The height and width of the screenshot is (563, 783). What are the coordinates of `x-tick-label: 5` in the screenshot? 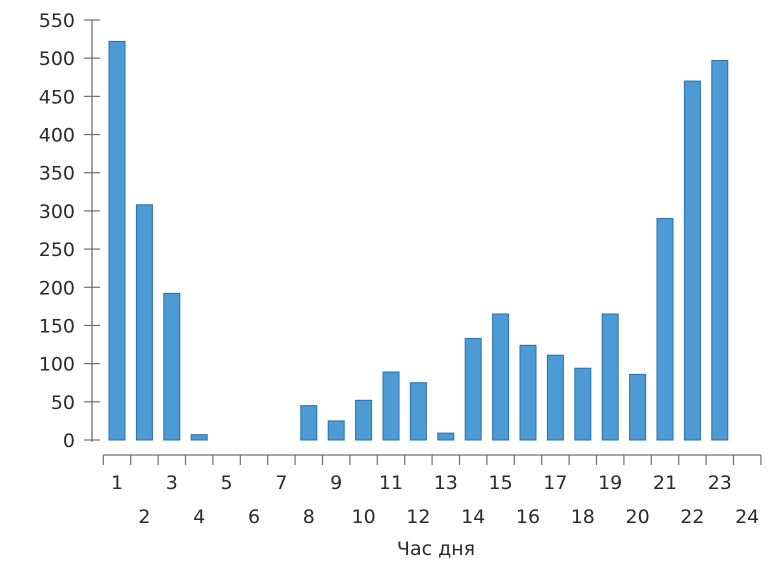 It's located at (227, 483).